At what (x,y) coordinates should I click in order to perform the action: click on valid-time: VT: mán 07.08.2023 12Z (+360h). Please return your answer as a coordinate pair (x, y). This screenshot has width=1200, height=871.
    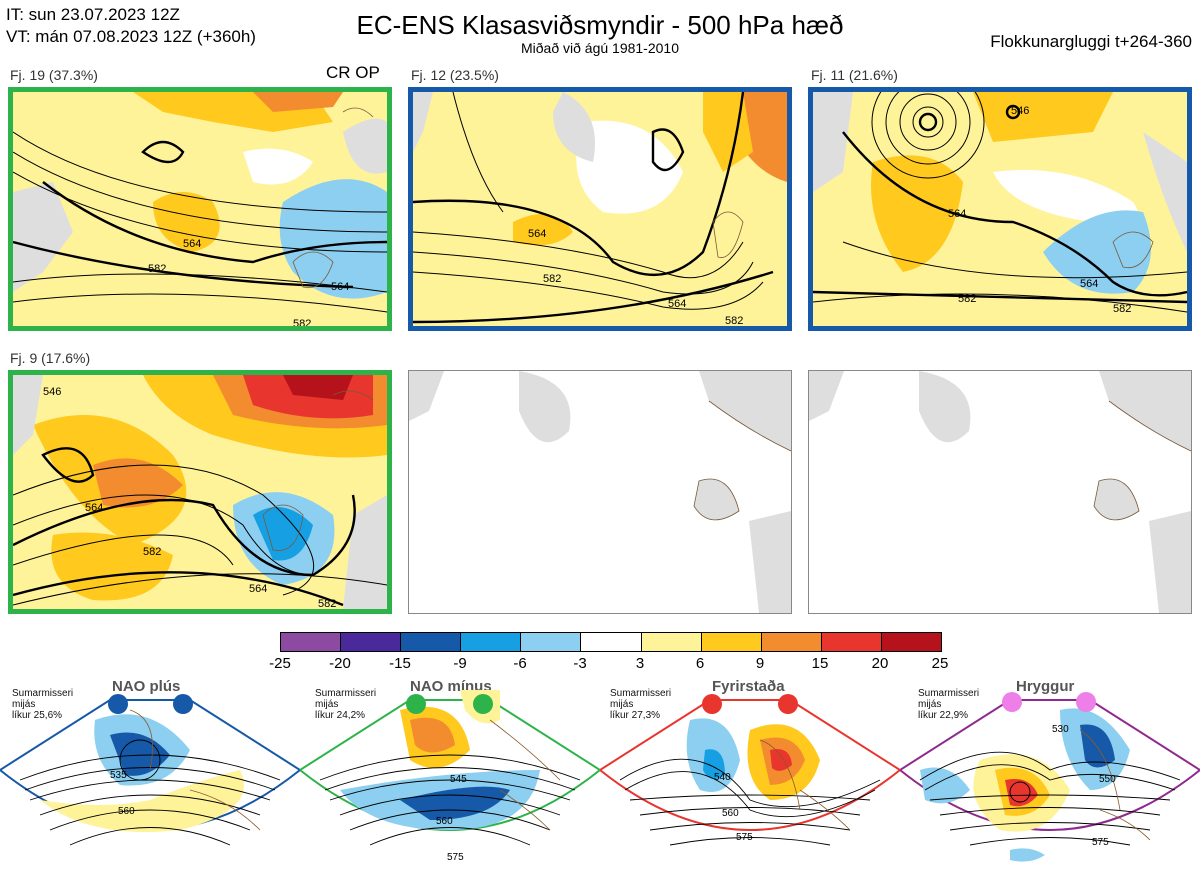
    Looking at the image, I should click on (131, 36).